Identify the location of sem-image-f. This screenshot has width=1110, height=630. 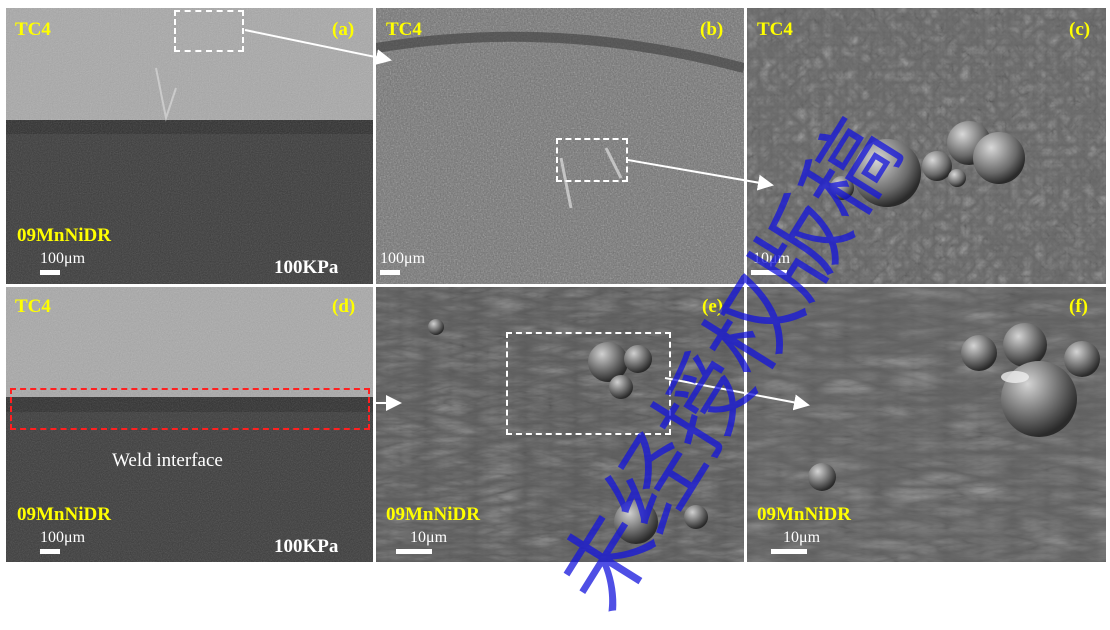
(926, 424).